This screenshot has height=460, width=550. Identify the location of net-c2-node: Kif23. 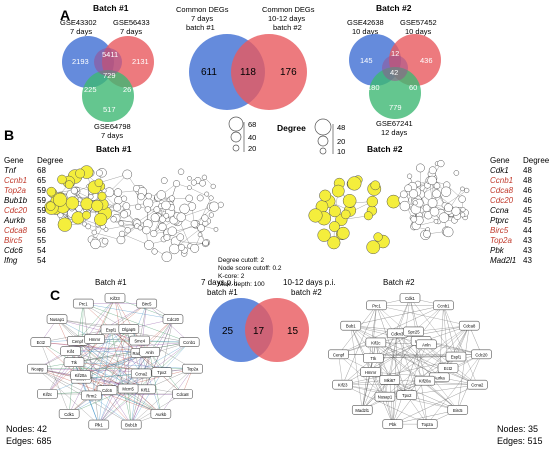
(342, 384).